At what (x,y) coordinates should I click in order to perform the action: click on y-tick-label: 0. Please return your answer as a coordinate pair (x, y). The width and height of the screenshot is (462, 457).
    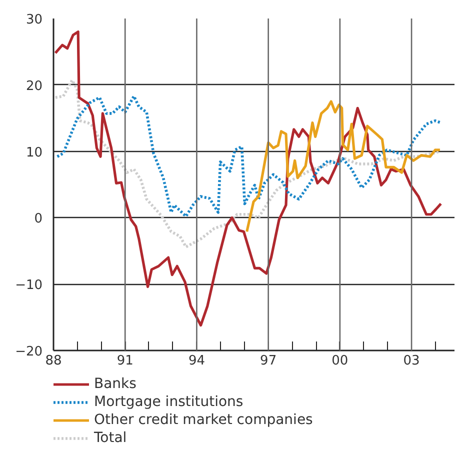
    Looking at the image, I should click on (38, 219).